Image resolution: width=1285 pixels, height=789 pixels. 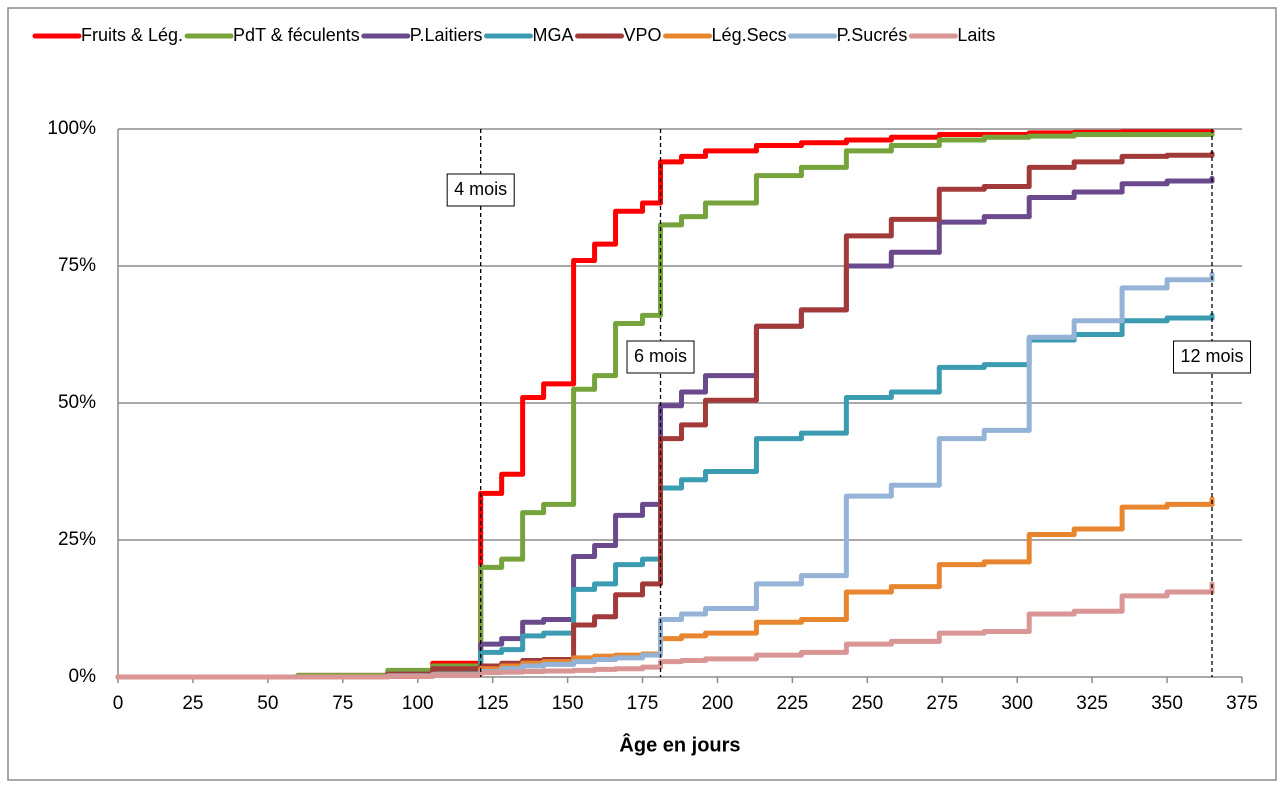 I want to click on x-tick-label: 175, so click(x=643, y=703).